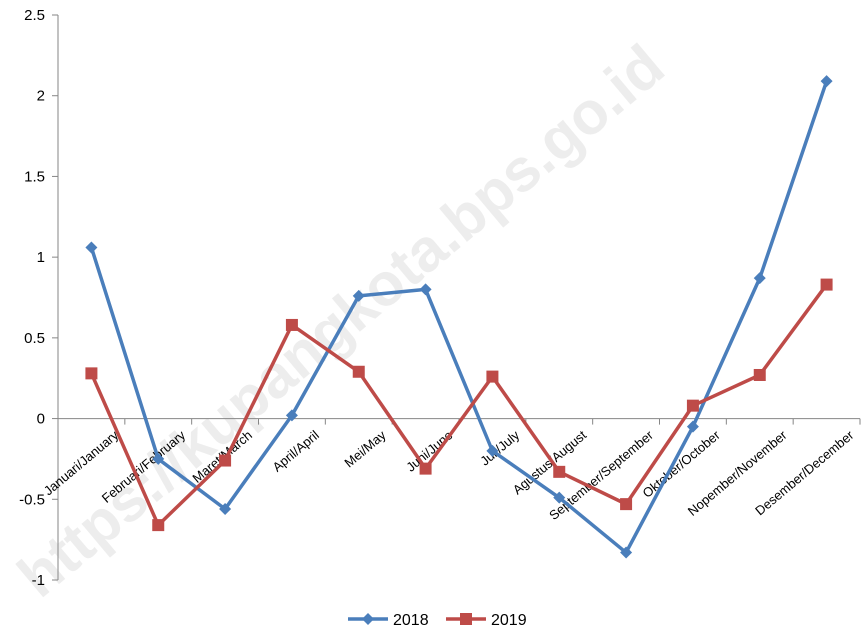 The height and width of the screenshot is (632, 861). Describe the element at coordinates (34, 176) in the screenshot. I see `y-tick-label: 1.5` at that location.